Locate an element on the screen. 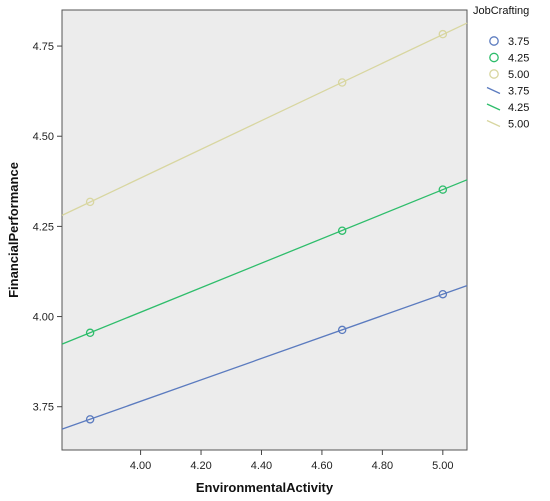  legend-title: JobCrafting is located at coordinates (501, 11).